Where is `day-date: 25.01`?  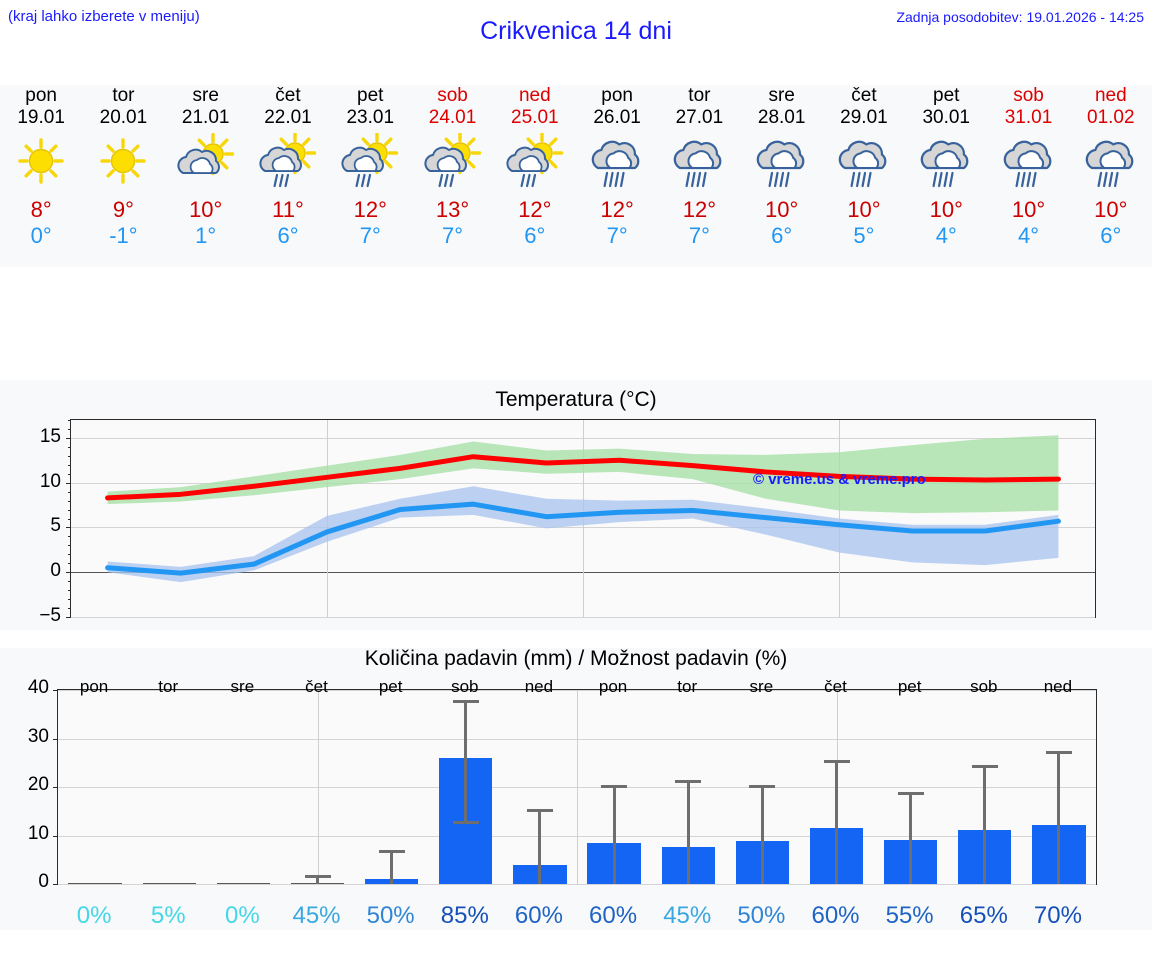 day-date: 25.01 is located at coordinates (535, 117).